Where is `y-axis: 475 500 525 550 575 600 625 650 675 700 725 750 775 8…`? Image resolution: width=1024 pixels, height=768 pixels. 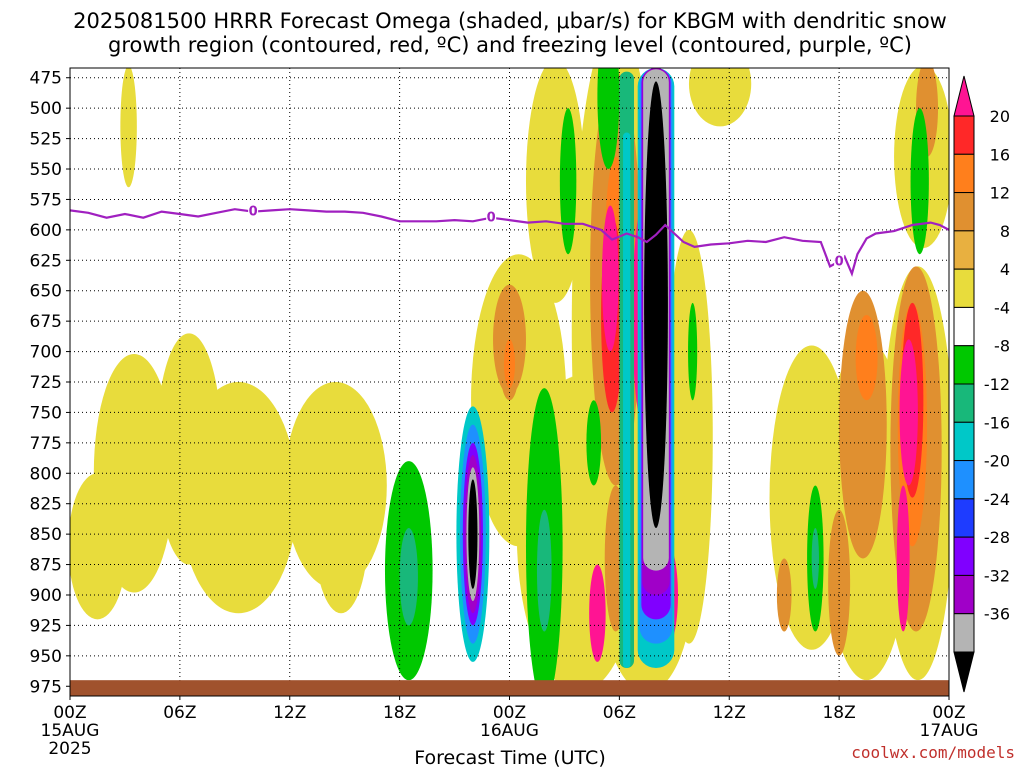
y-axis: 475 500 525 550 575 600 625 650 675 700 725 750 775 8… is located at coordinates (50, 383).